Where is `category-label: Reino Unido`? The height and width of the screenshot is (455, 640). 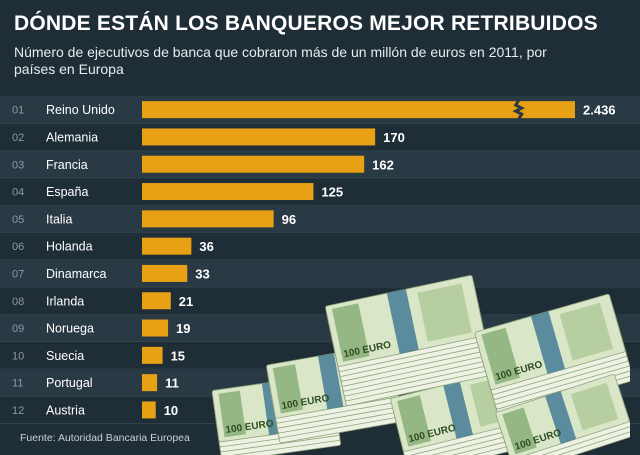
category-label: Reino Unido is located at coordinates (80, 110).